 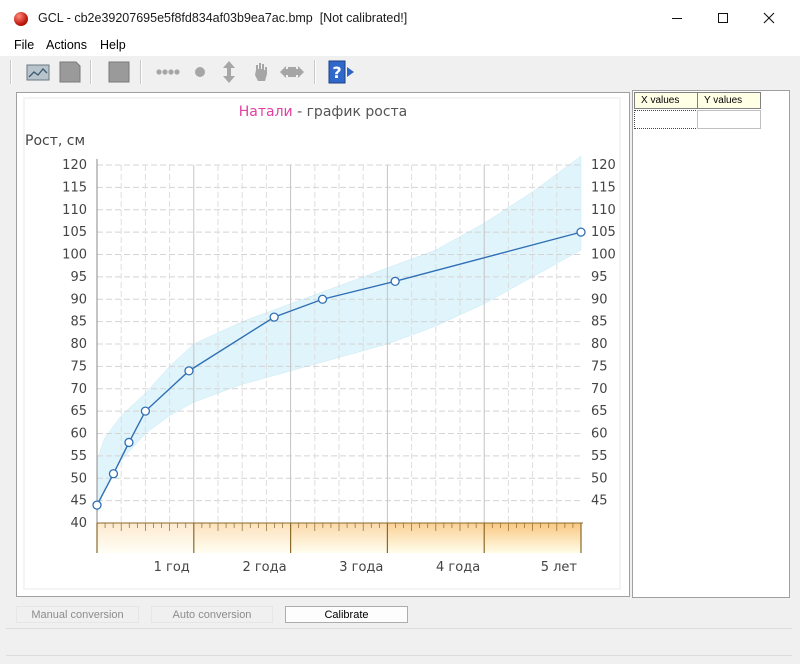 I want to click on chart-title-rest: - график роста, so click(x=350, y=112).